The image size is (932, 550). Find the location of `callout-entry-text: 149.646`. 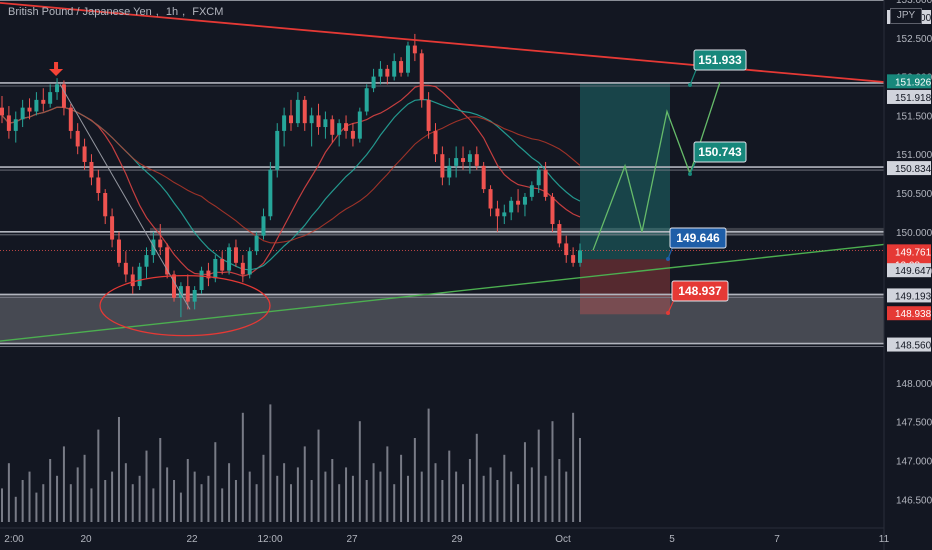

callout-entry-text: 149.646 is located at coordinates (698, 238).